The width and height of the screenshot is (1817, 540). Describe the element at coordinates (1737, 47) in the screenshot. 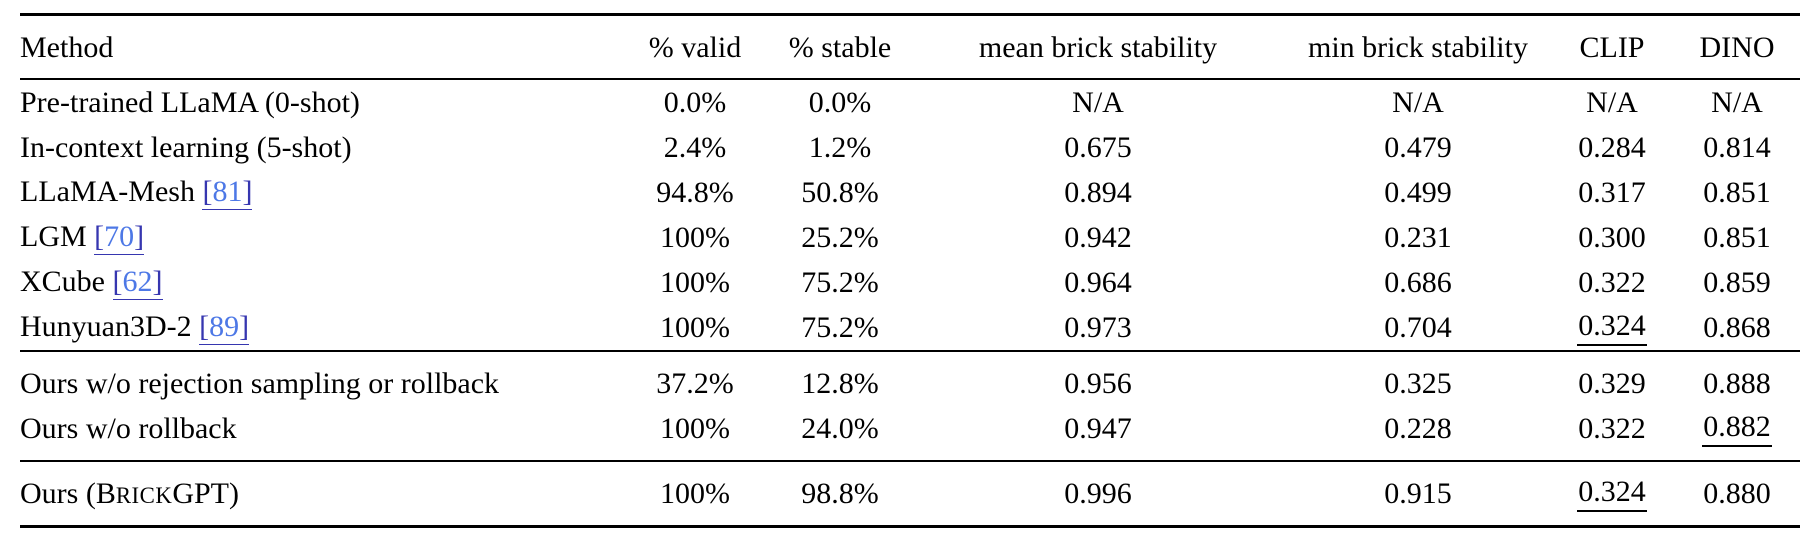

I see `column-header-dino: DINO` at that location.